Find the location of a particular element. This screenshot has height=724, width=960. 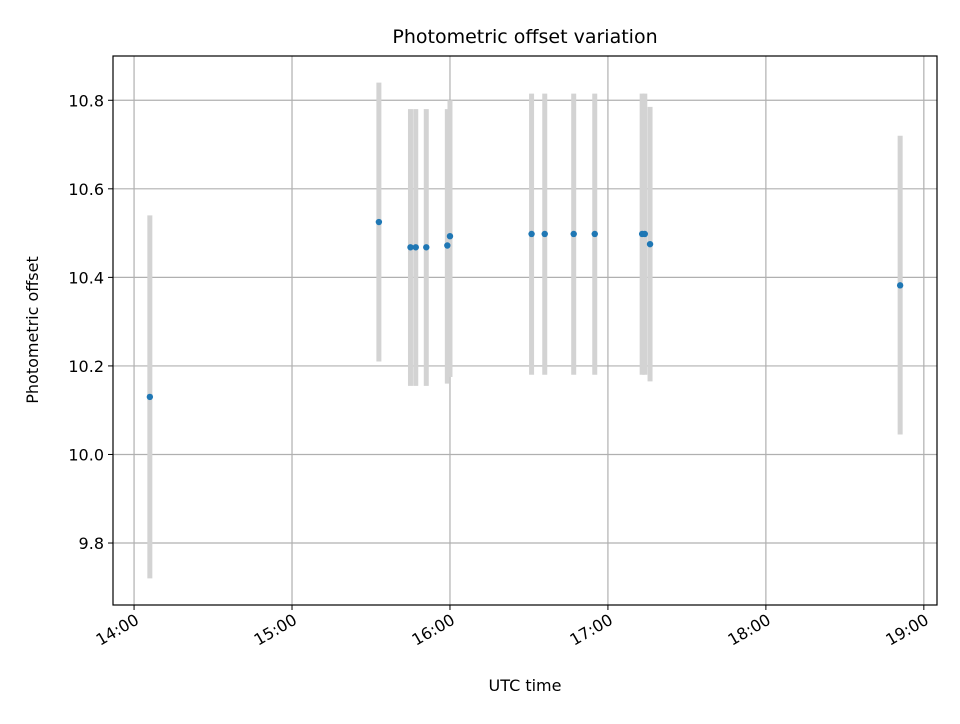

x-tick-label: 17:00 is located at coordinates (590, 630).